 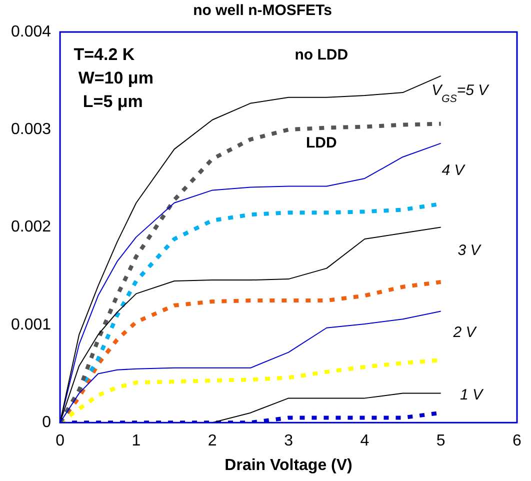 What do you see at coordinates (60, 441) in the screenshot?
I see `x-tick-label: 0` at bounding box center [60, 441].